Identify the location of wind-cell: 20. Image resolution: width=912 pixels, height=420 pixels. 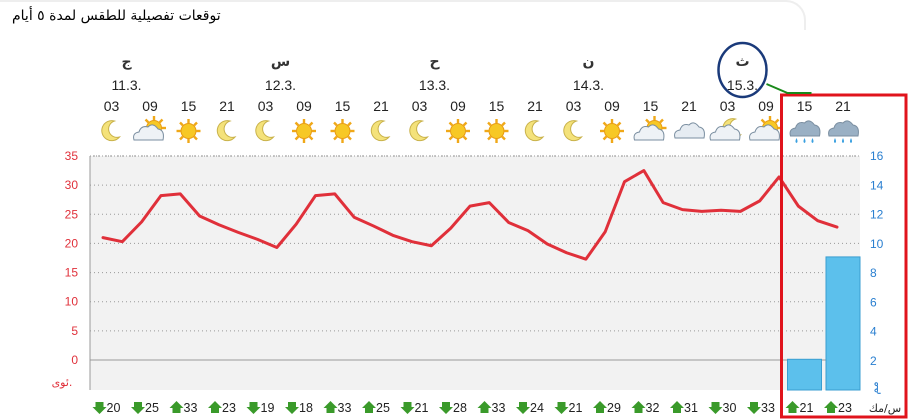
(106, 408).